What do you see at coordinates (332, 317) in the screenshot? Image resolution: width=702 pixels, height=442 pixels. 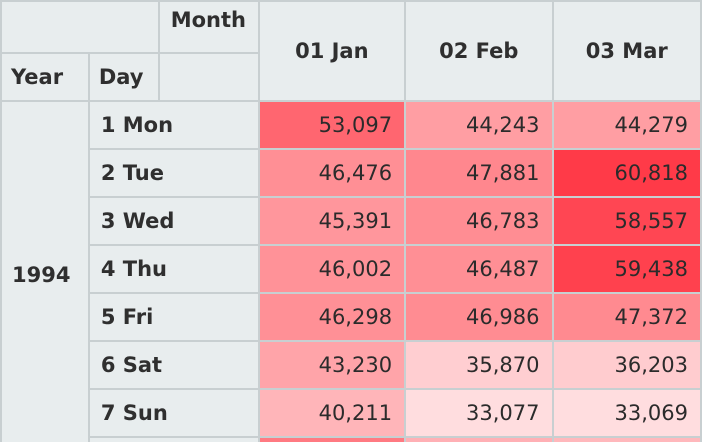 I see `value-cell: 46,298` at bounding box center [332, 317].